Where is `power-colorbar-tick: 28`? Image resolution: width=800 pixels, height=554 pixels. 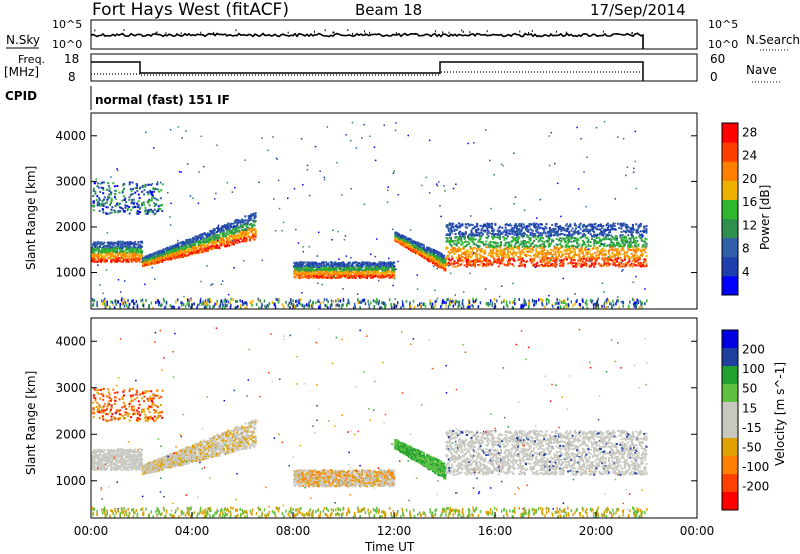
power-colorbar-tick: 28 is located at coordinates (749, 132).